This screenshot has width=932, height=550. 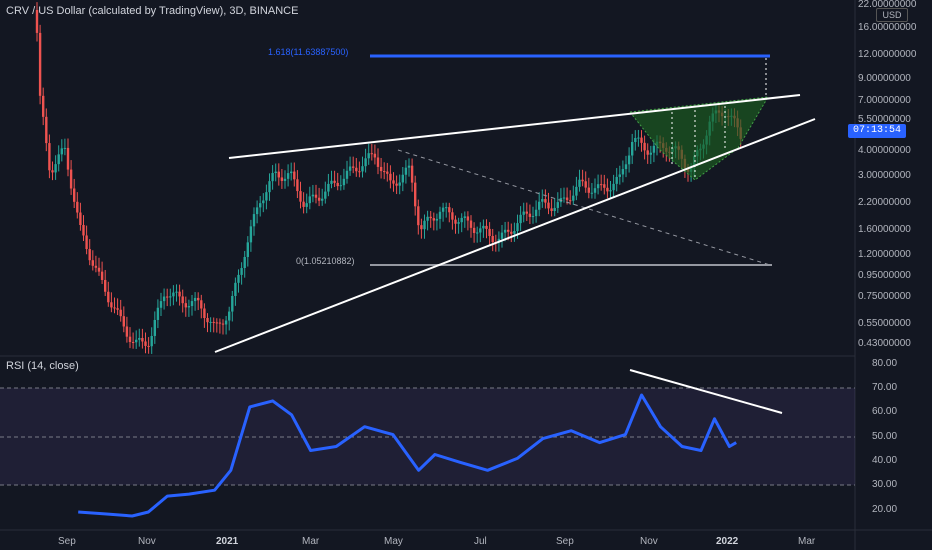 What do you see at coordinates (584, 207) in the screenshot?
I see `fib-diagonal` at bounding box center [584, 207].